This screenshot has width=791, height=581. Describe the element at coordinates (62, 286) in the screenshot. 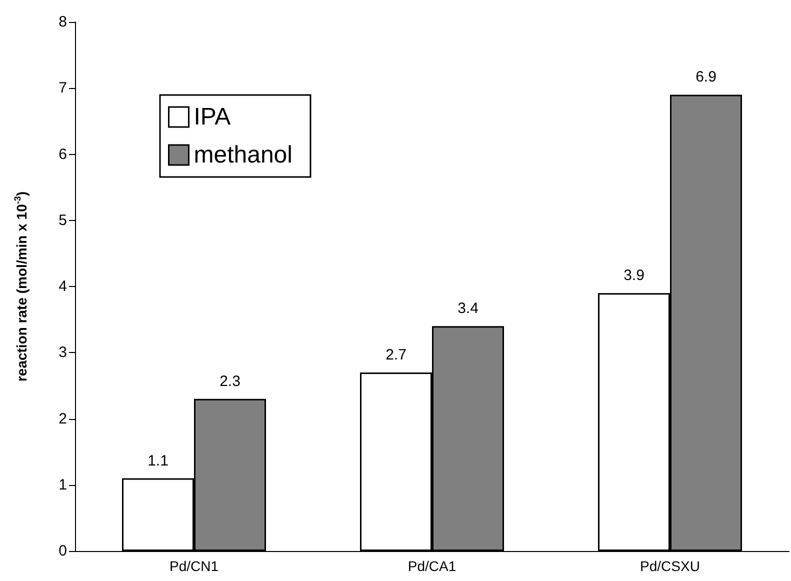

I see `y-tick-label: 4` at that location.